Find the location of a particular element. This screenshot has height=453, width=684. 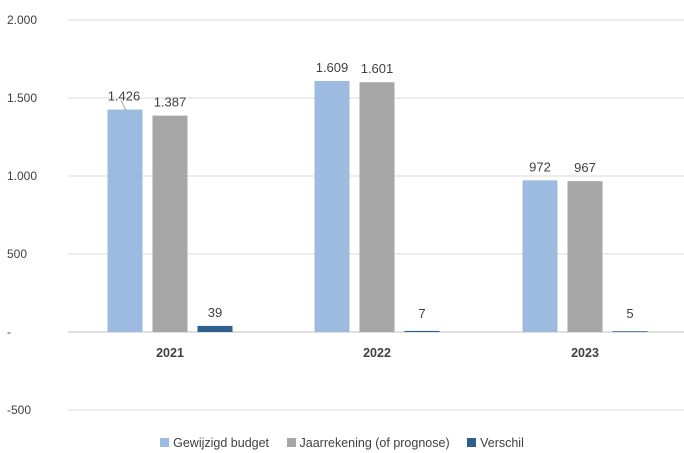

data-label: 1.601 is located at coordinates (377, 68).